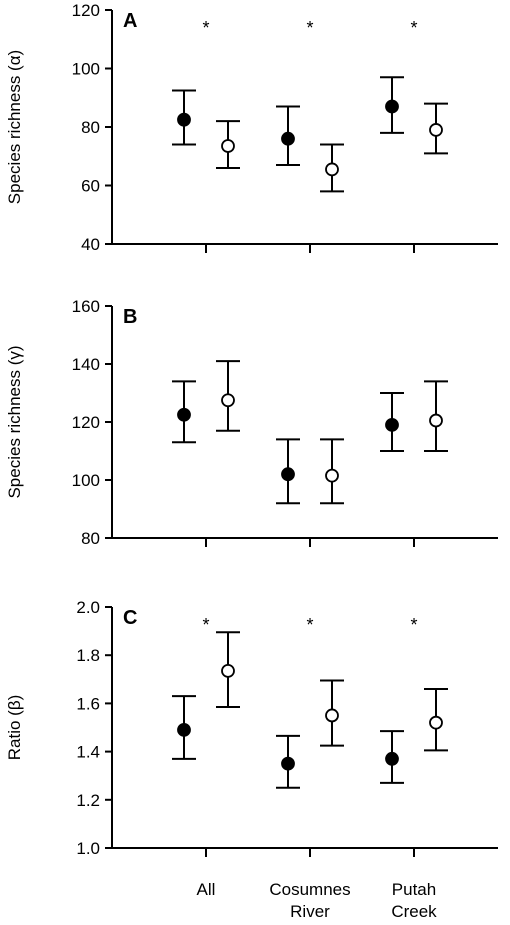  I want to click on x-tick-label: Cosumnes, so click(309, 889).